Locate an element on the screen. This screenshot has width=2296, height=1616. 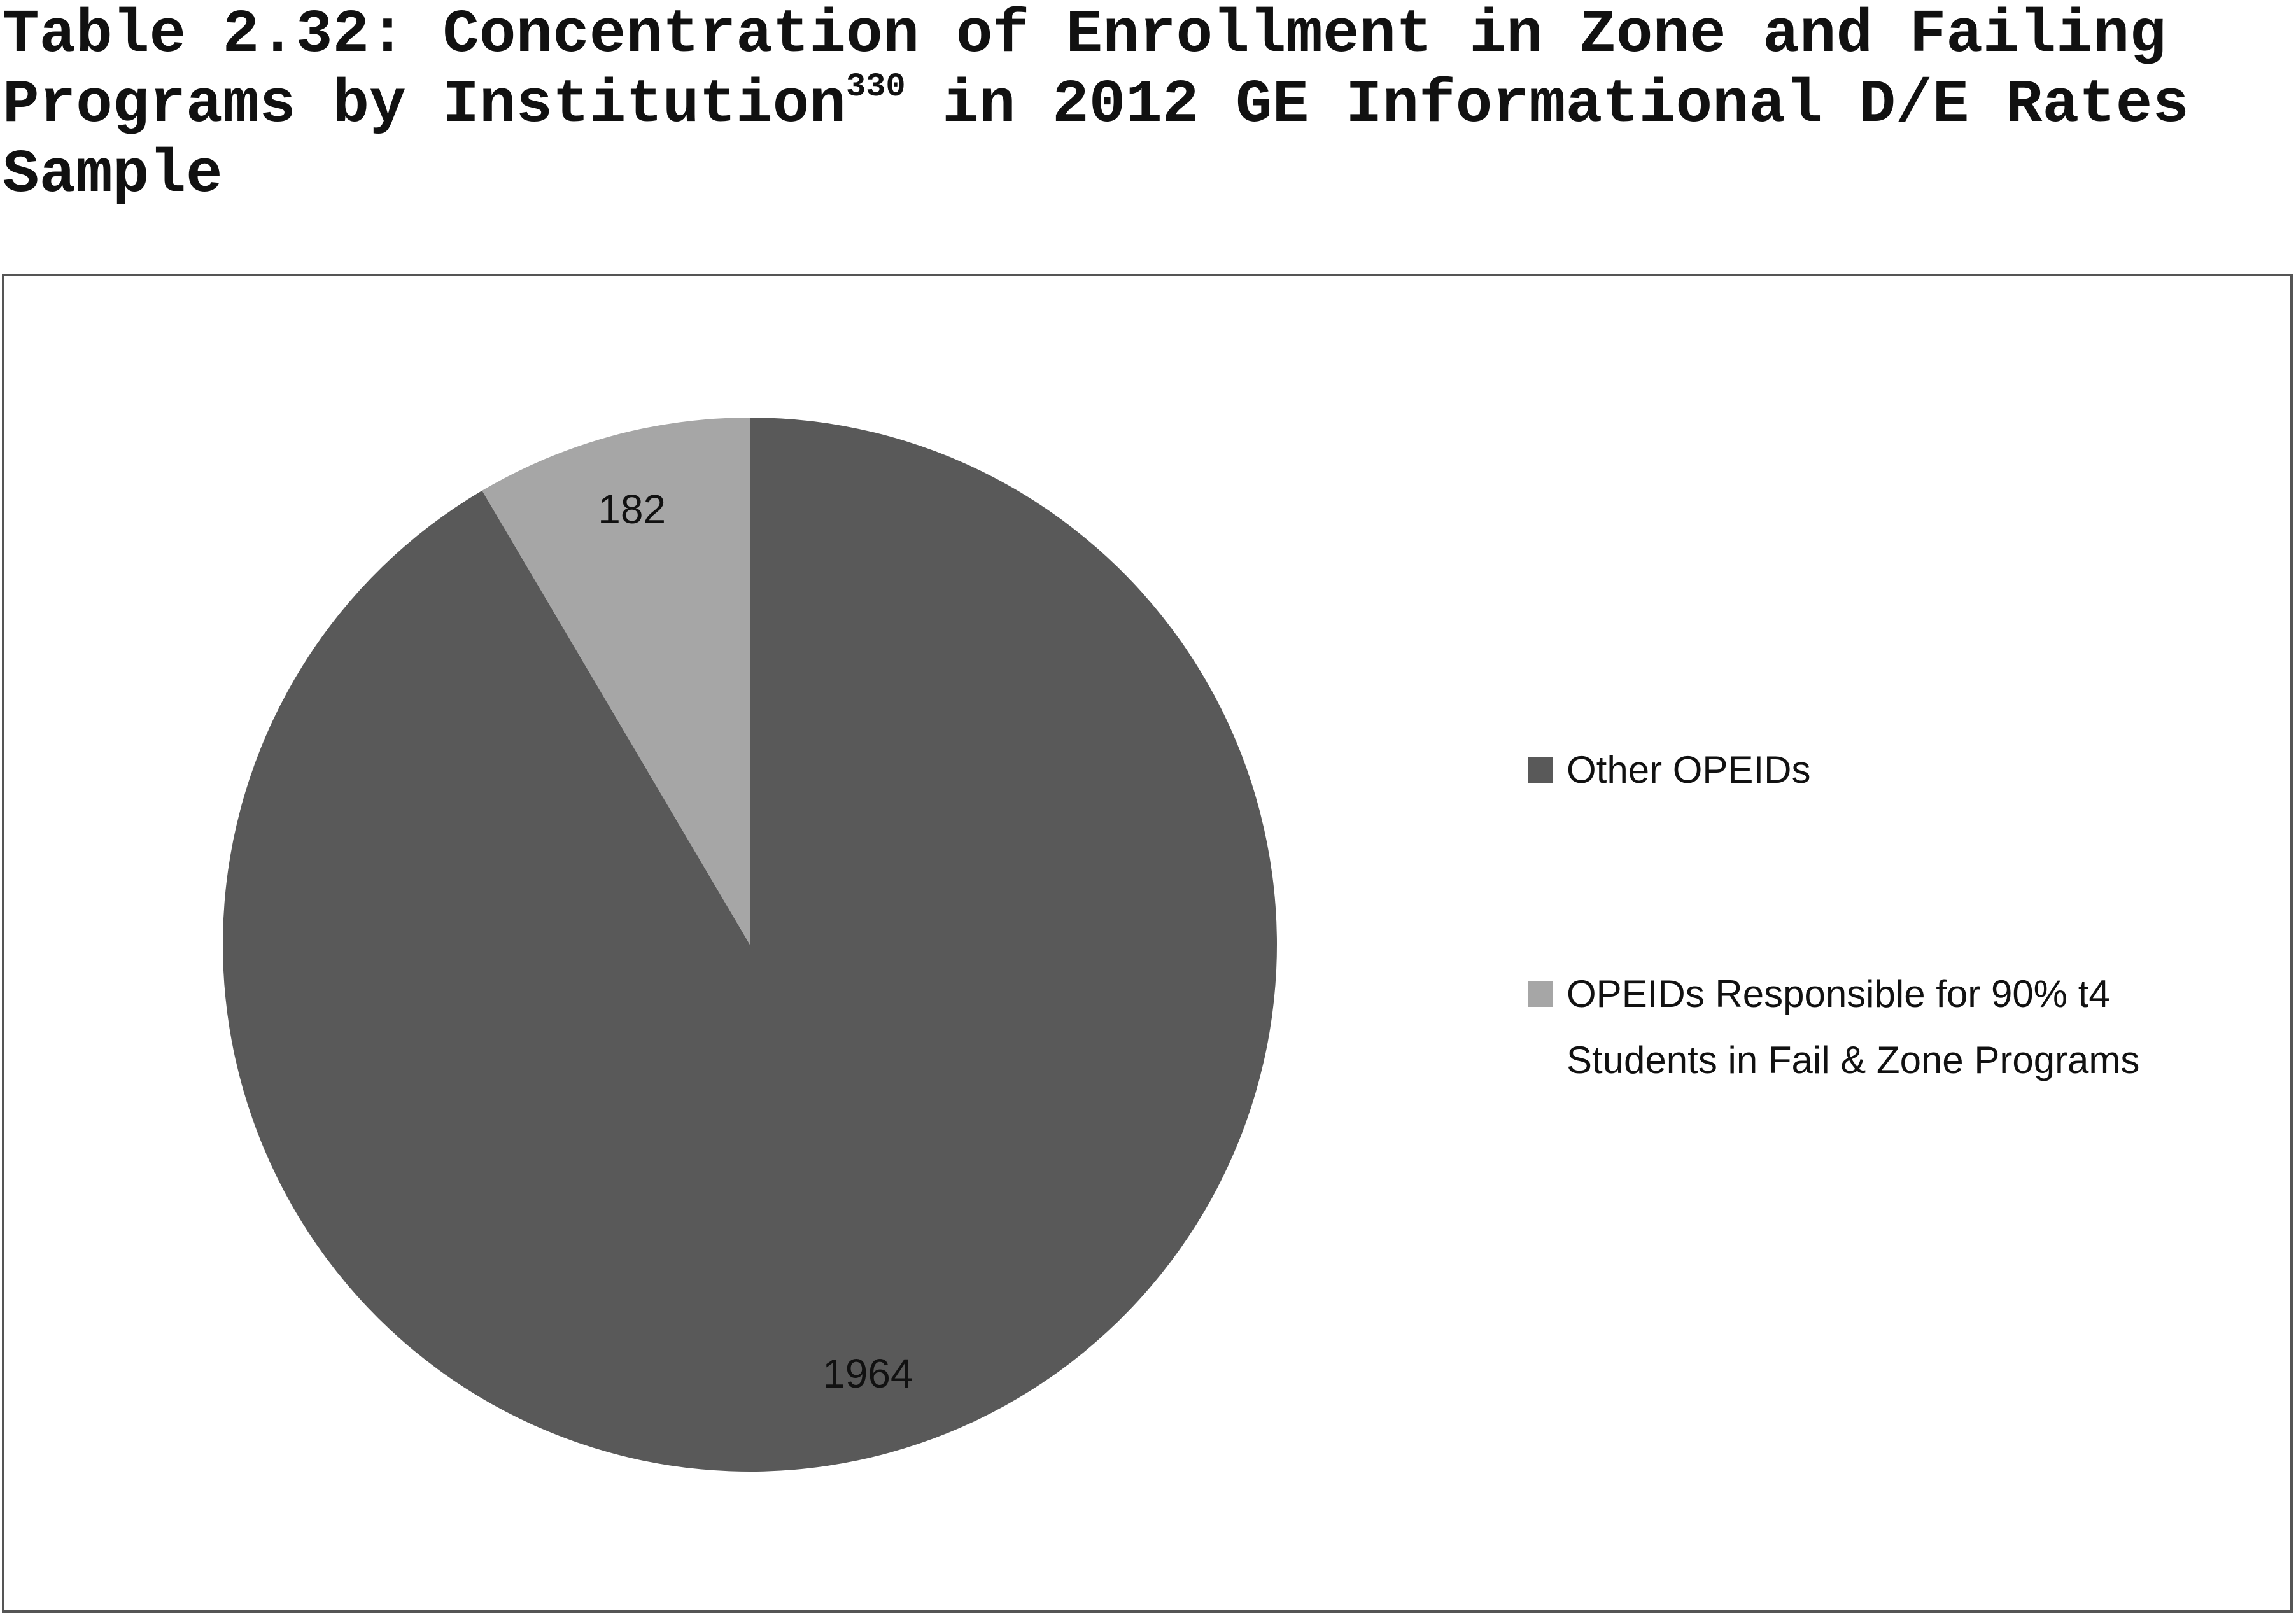
title-footnote: 330 is located at coordinates (876, 87).